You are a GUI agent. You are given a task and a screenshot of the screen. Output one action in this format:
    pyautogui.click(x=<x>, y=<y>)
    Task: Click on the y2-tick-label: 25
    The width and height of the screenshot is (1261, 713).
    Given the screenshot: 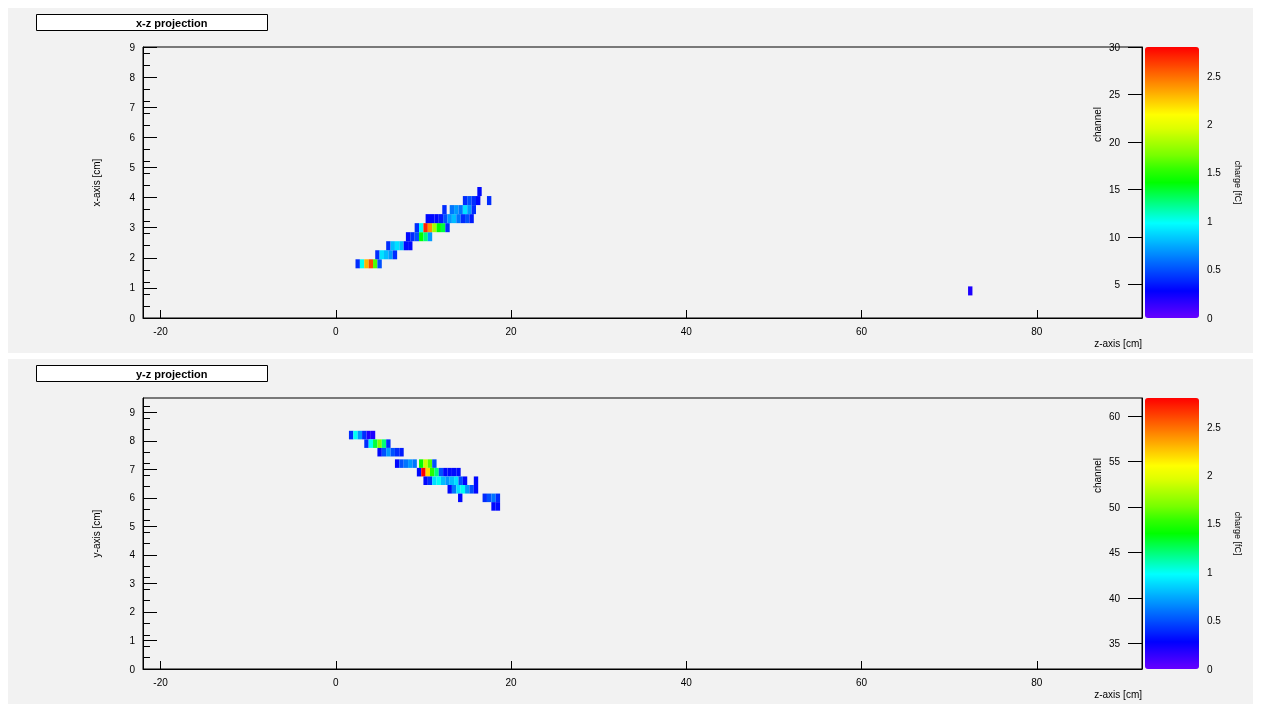 What is the action you would take?
    pyautogui.click(x=1114, y=95)
    